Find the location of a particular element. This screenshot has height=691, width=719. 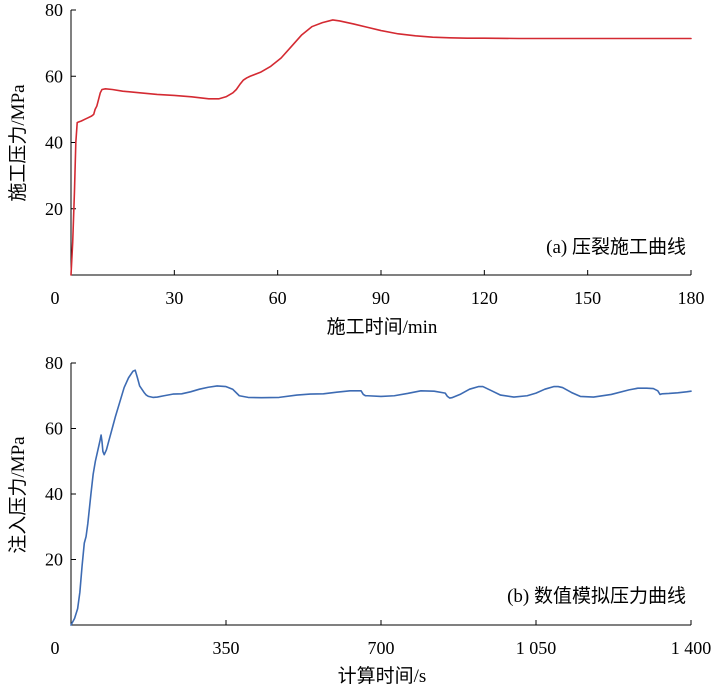

panel-a-x-tick-label: 0 is located at coordinates (55, 298).